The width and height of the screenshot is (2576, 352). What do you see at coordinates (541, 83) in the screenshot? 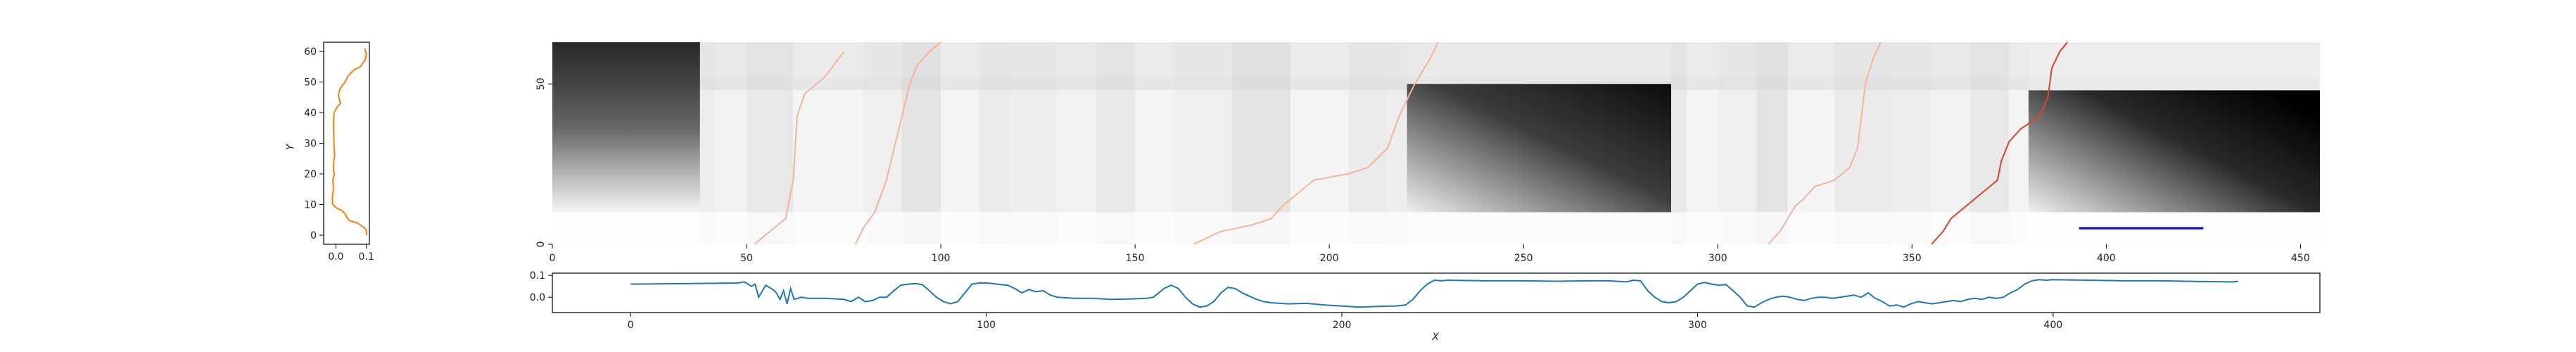
I see `heatmap-y-tick-label: 50` at bounding box center [541, 83].